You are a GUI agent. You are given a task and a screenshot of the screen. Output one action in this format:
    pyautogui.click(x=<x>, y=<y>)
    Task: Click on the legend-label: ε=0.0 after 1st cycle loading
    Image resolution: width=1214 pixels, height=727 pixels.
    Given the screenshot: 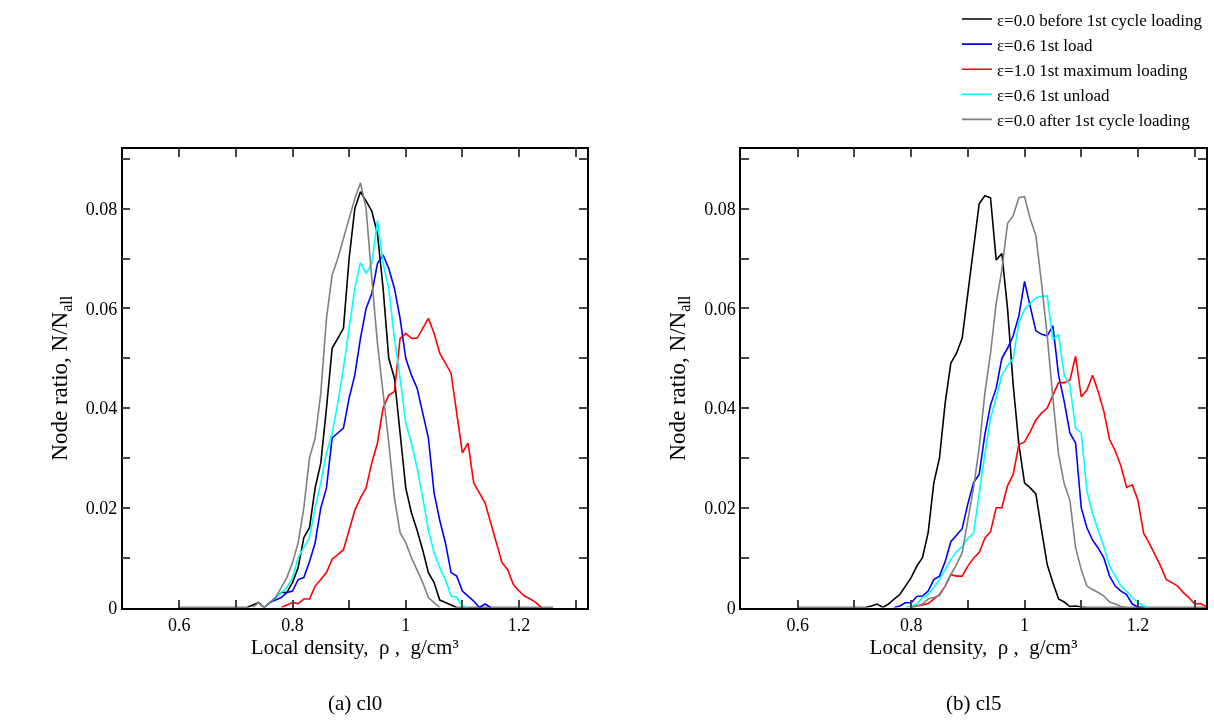 What is the action you would take?
    pyautogui.click(x=1093, y=121)
    